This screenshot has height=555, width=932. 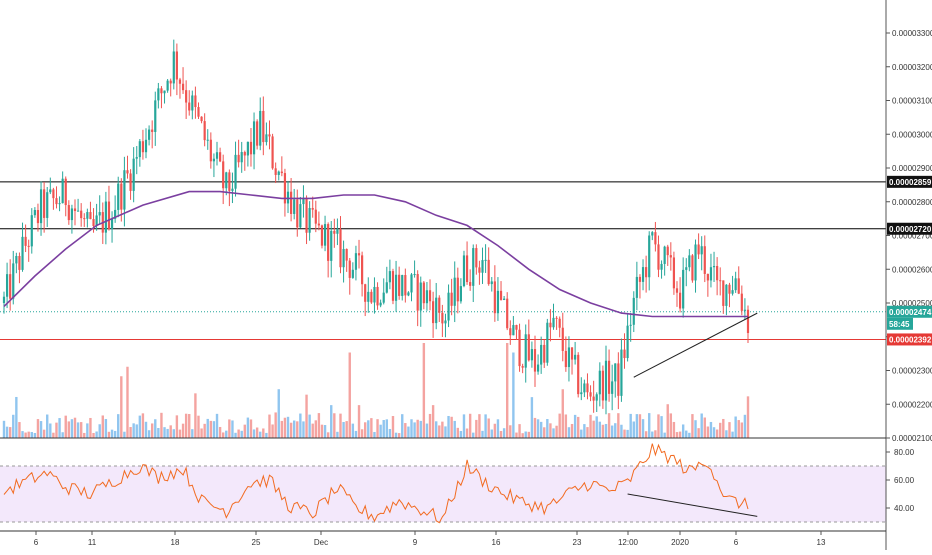 I want to click on trendlines, so click(x=695, y=345).